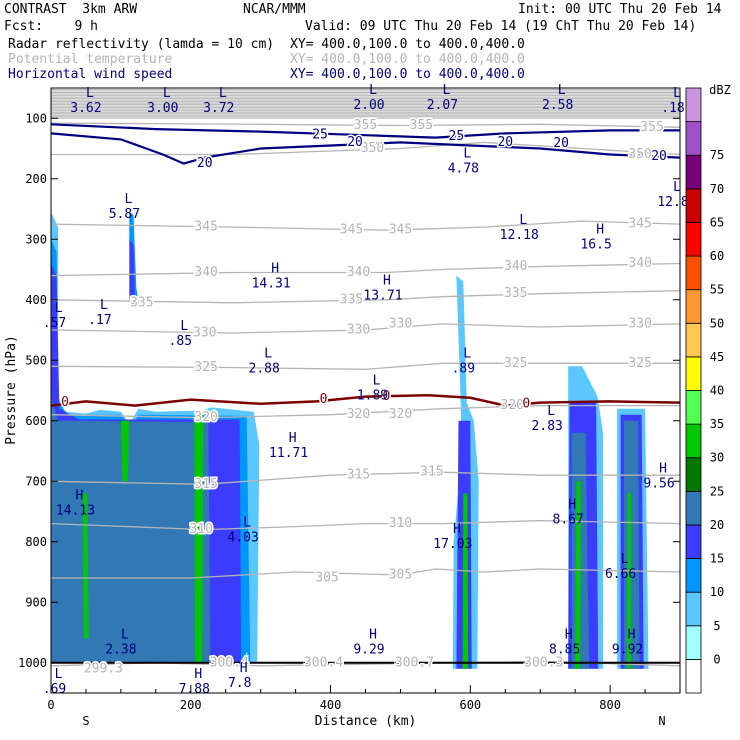 This screenshot has width=740, height=740. Describe the element at coordinates (90, 74) in the screenshot. I see `field-wind-name: Horizontal wind speed` at that location.